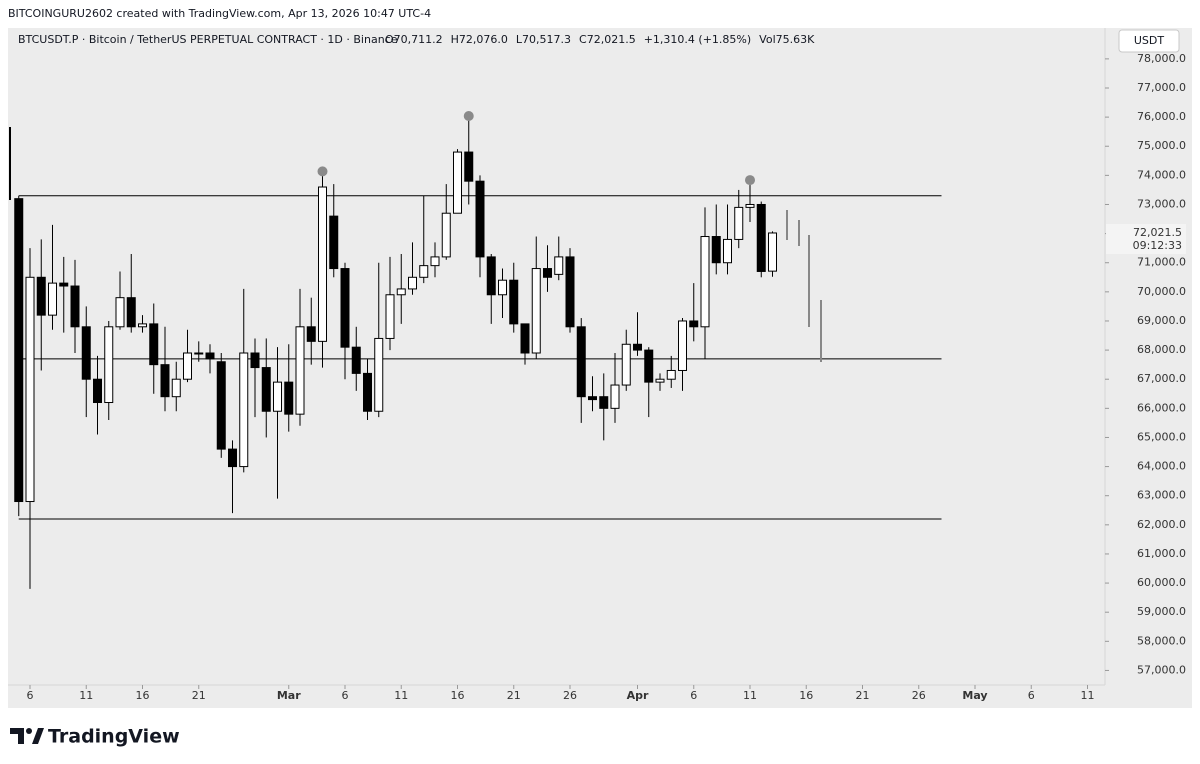 The width and height of the screenshot is (1200, 764). I want to click on x-tick-label: Mar, so click(289, 695).